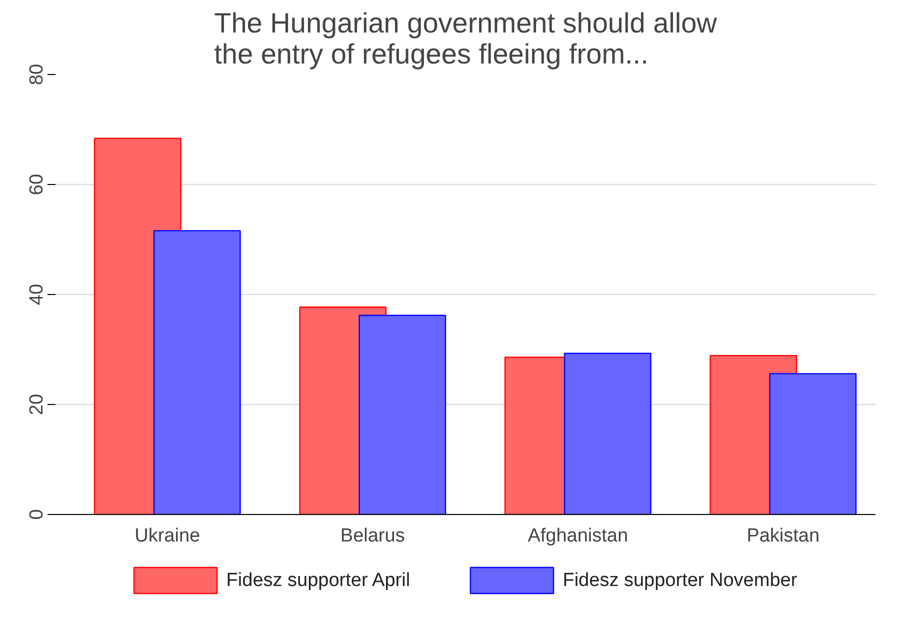  What do you see at coordinates (37, 514) in the screenshot?
I see `y-tick-label: 0` at bounding box center [37, 514].